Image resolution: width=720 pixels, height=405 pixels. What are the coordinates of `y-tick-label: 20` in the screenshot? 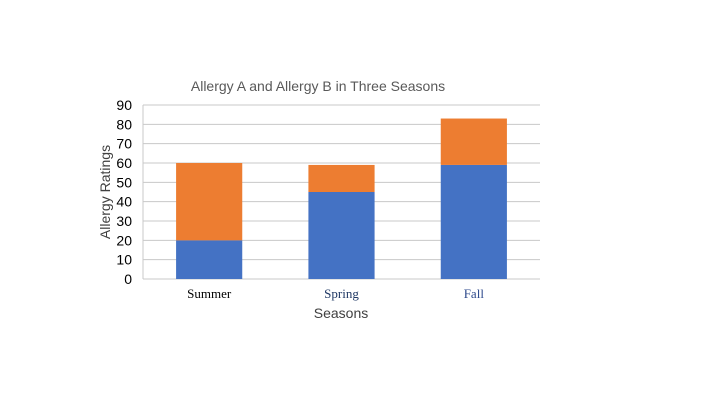 It's located at (124, 240).